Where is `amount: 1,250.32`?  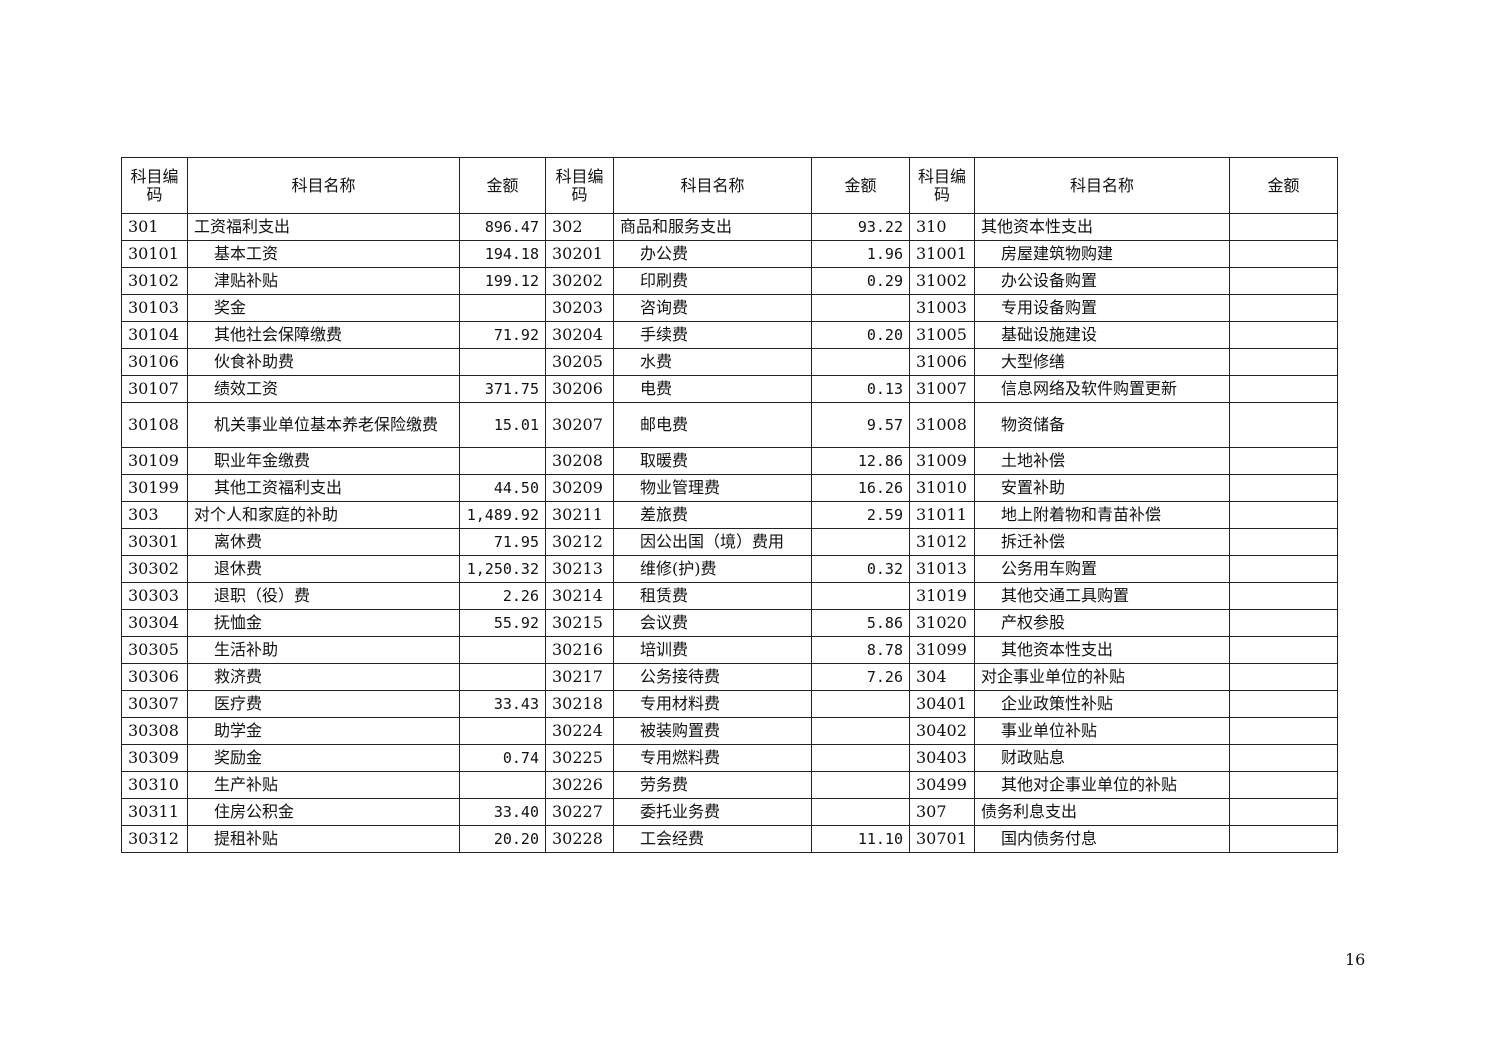
amount: 1,250.32 is located at coordinates (502, 569).